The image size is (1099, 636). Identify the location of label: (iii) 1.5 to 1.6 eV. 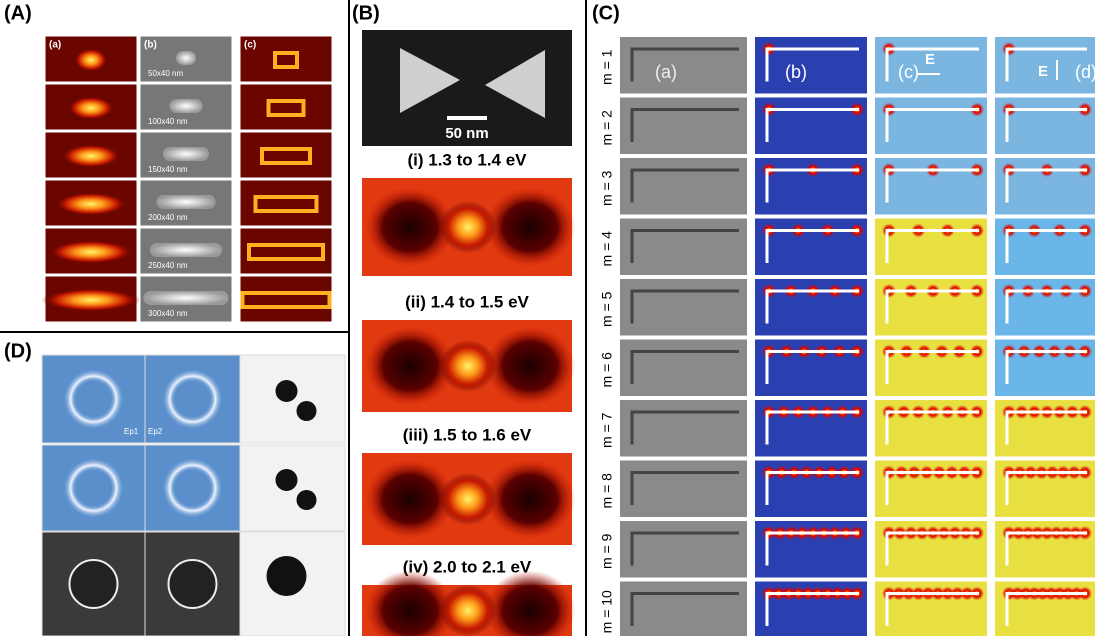
(467, 434).